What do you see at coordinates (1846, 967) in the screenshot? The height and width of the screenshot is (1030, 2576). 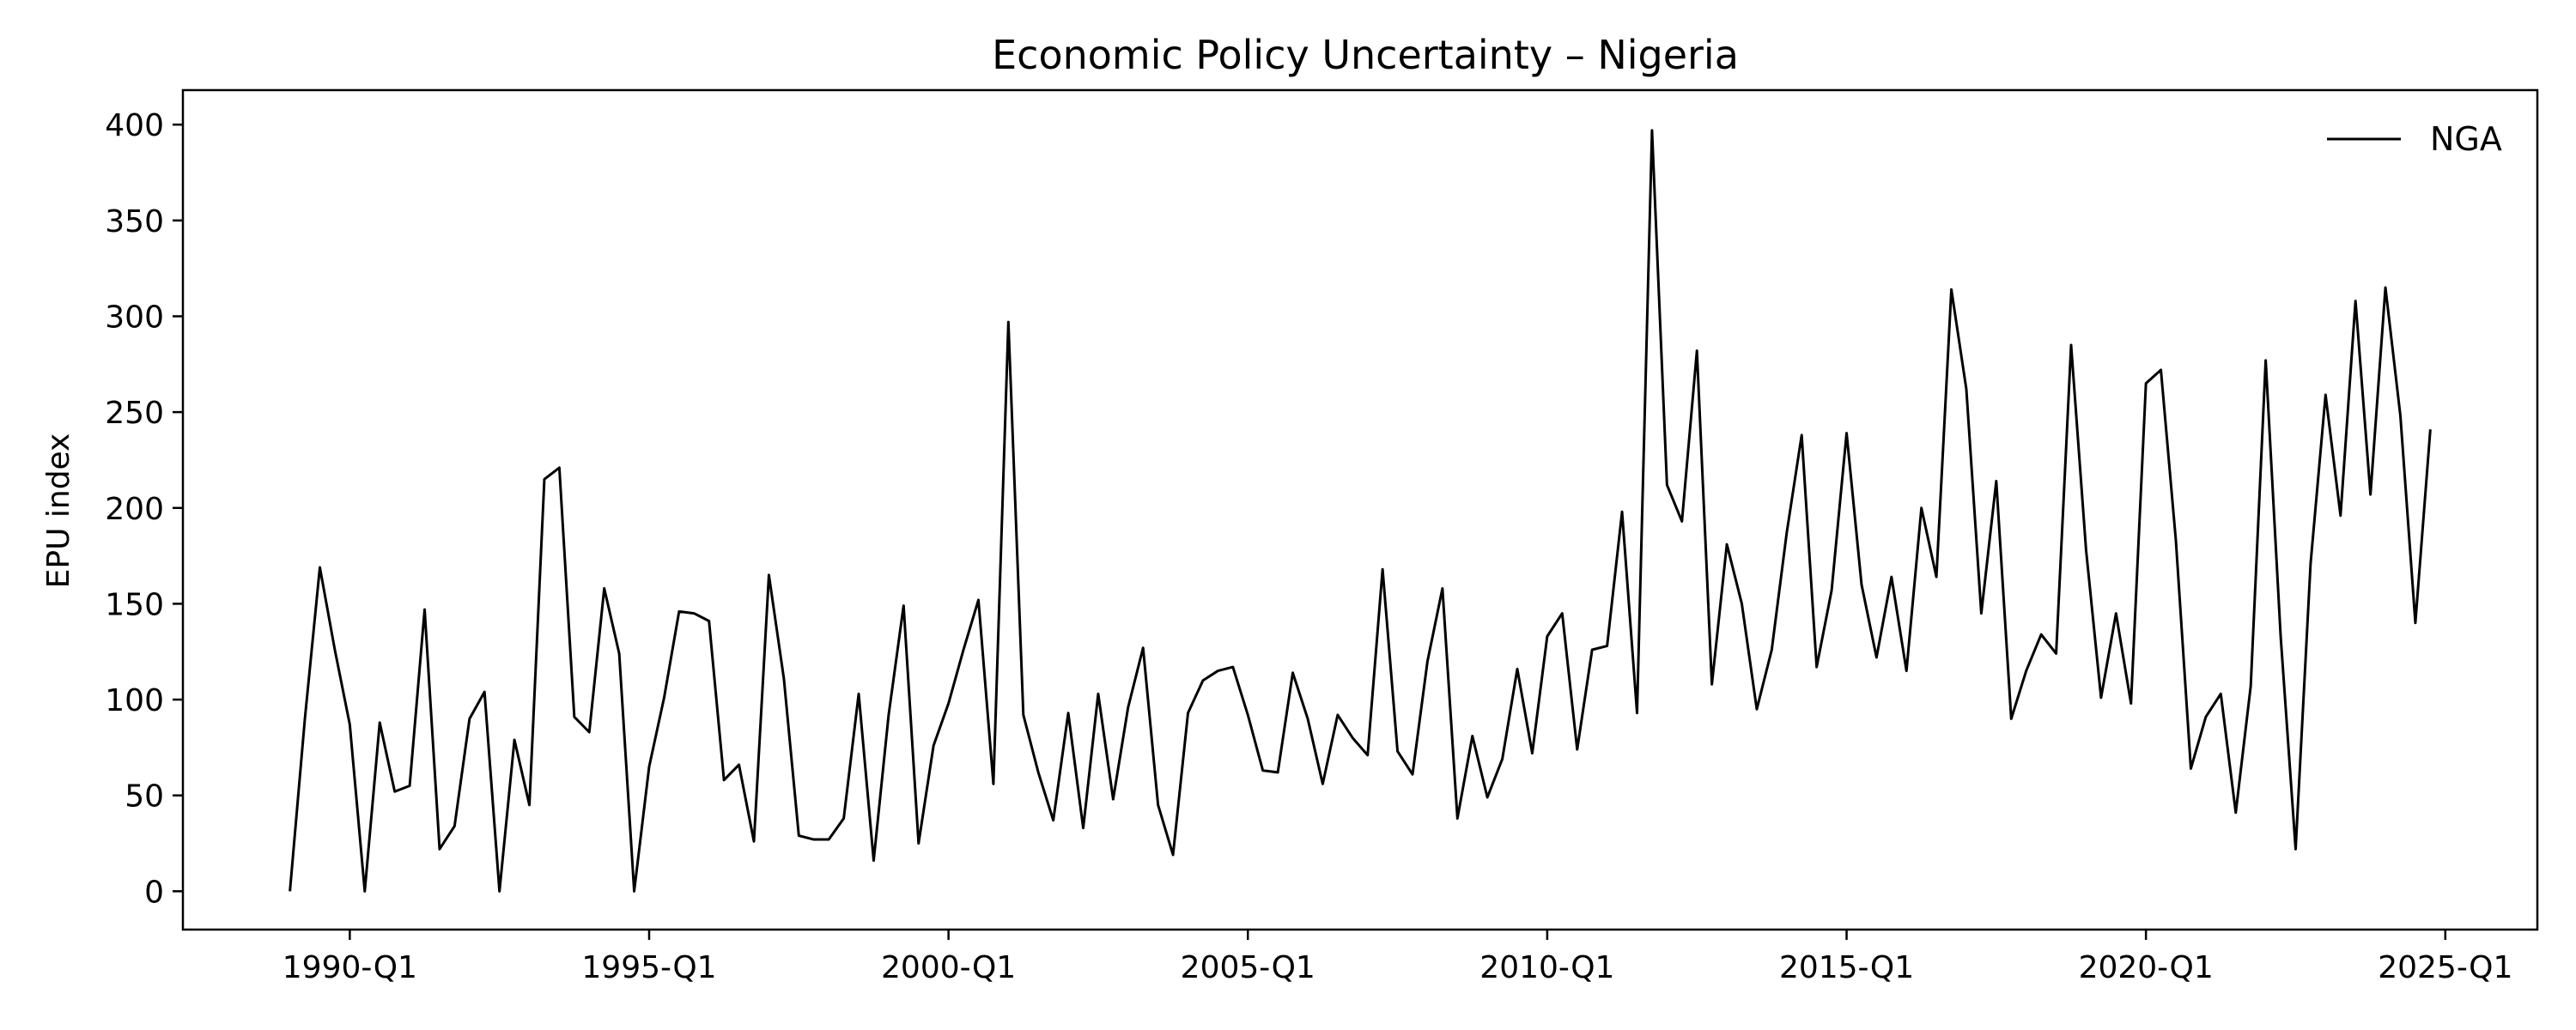 I see `x-tick-label: 2015-Q1` at bounding box center [1846, 967].